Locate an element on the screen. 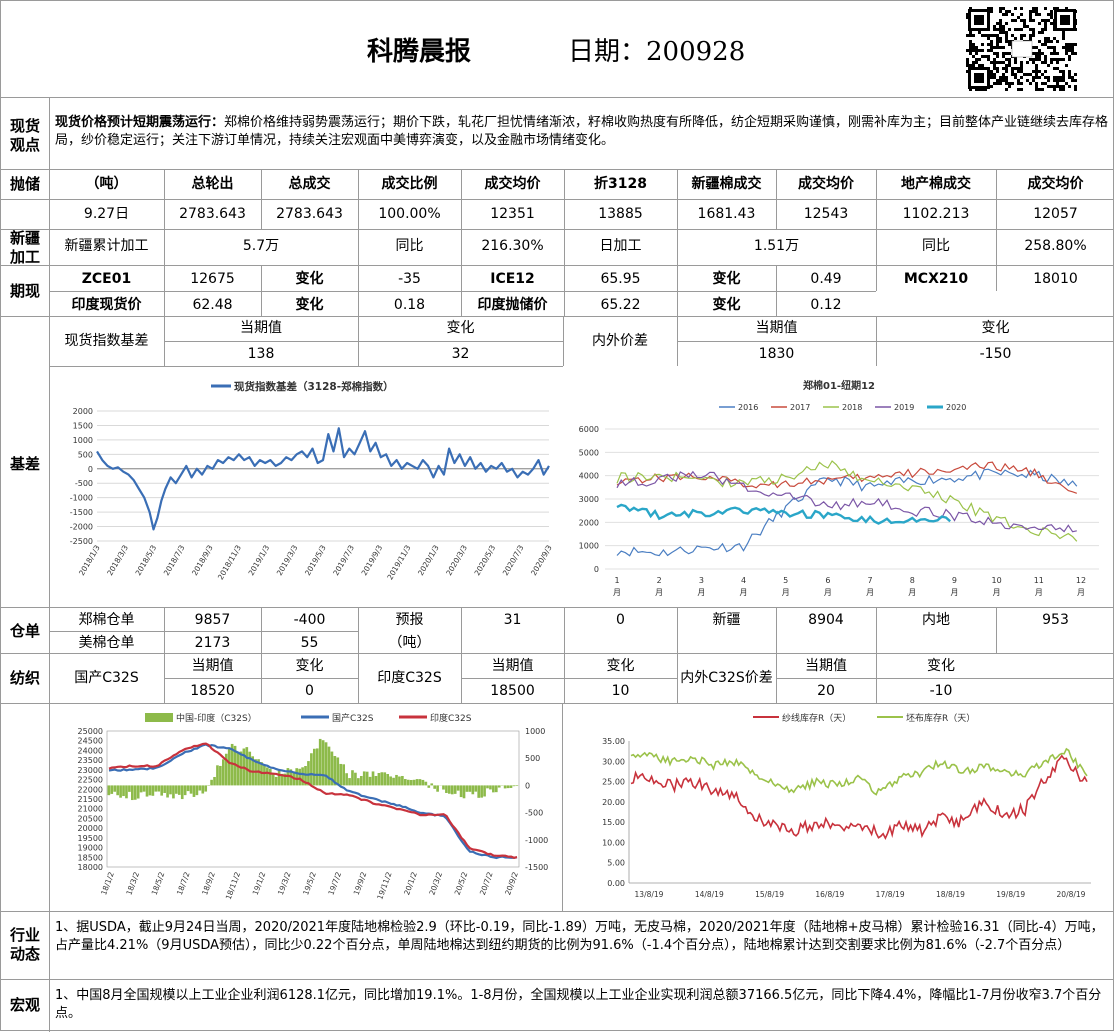  x-tick-label: 2020/7/3 is located at coordinates (513, 560).